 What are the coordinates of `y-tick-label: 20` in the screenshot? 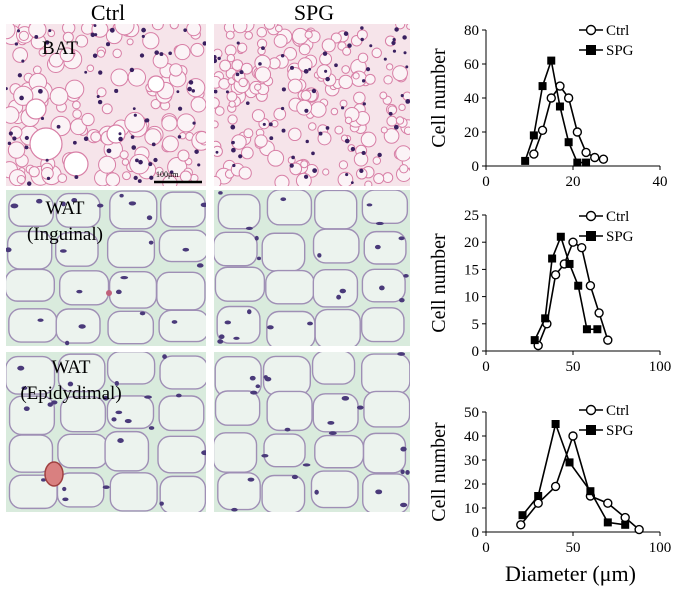 It's located at (471, 133).